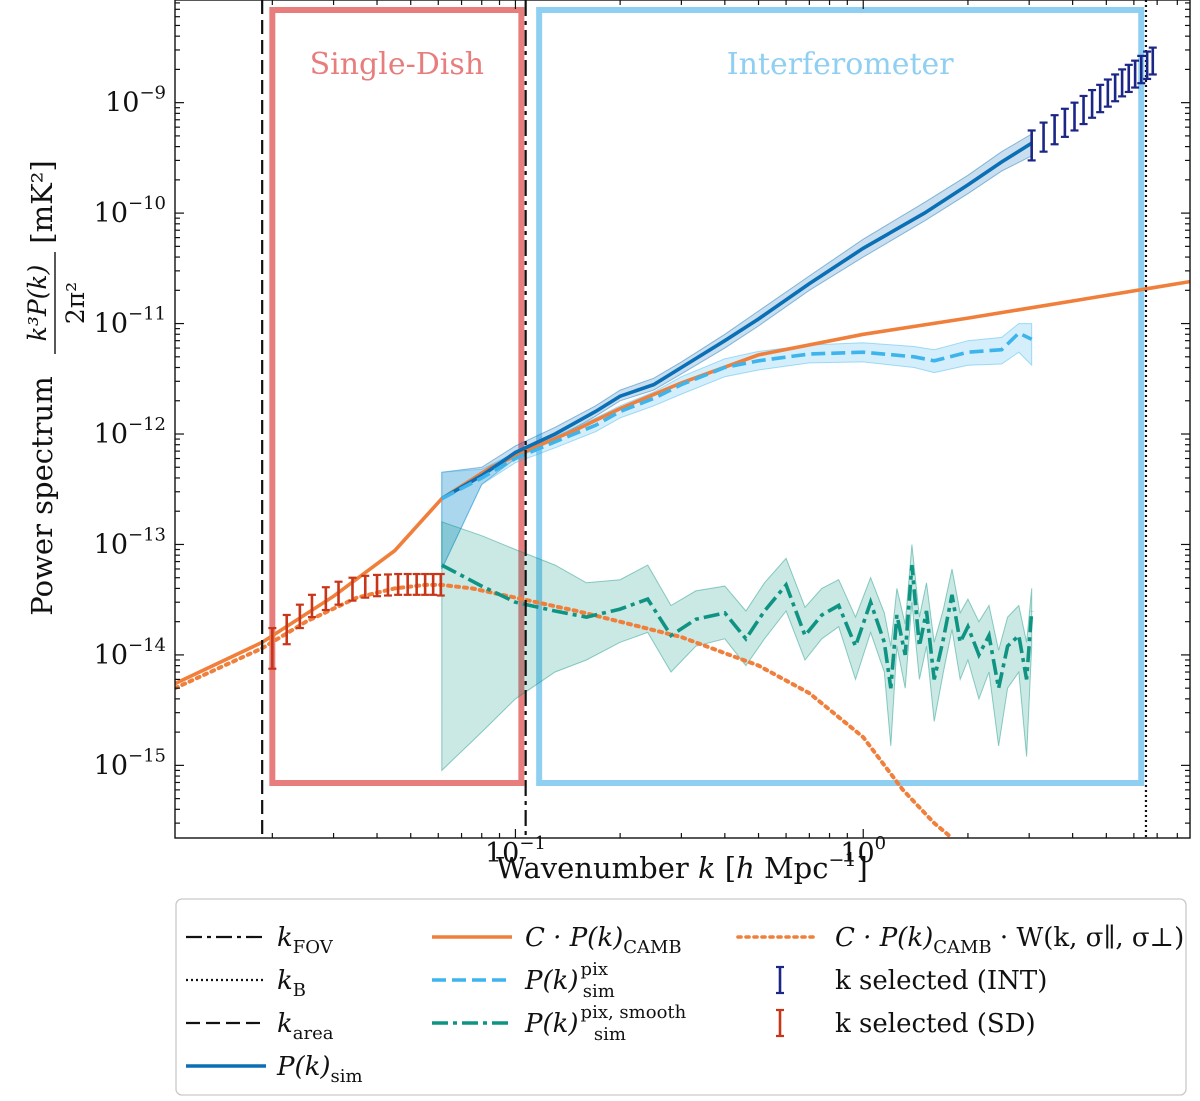 The width and height of the screenshot is (1200, 1101). I want to click on legend-label-psim: P(k)sim, so click(319, 1069).